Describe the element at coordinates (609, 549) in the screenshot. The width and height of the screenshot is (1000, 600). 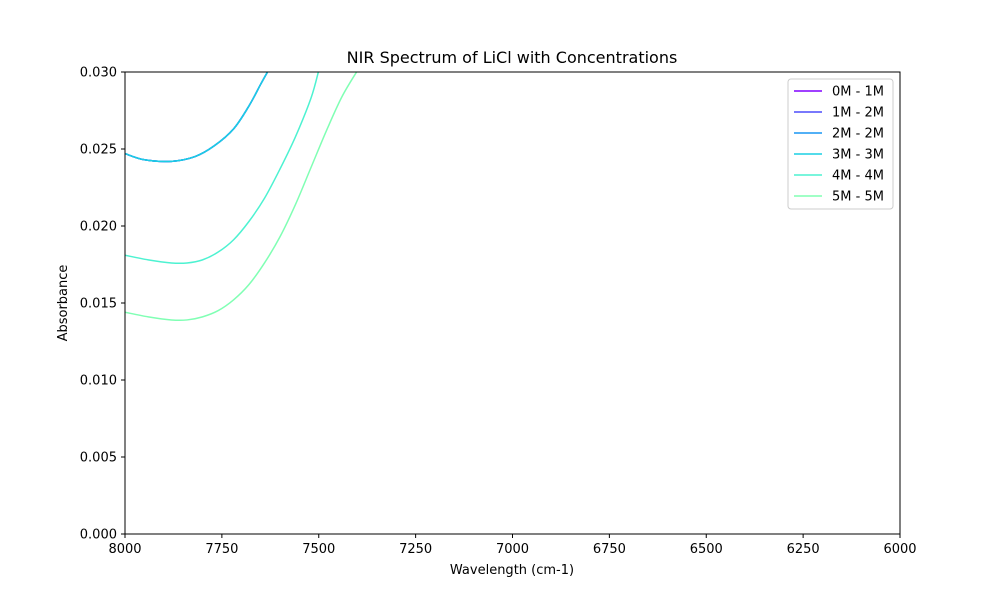
I see `x-tick-label: 6750` at that location.